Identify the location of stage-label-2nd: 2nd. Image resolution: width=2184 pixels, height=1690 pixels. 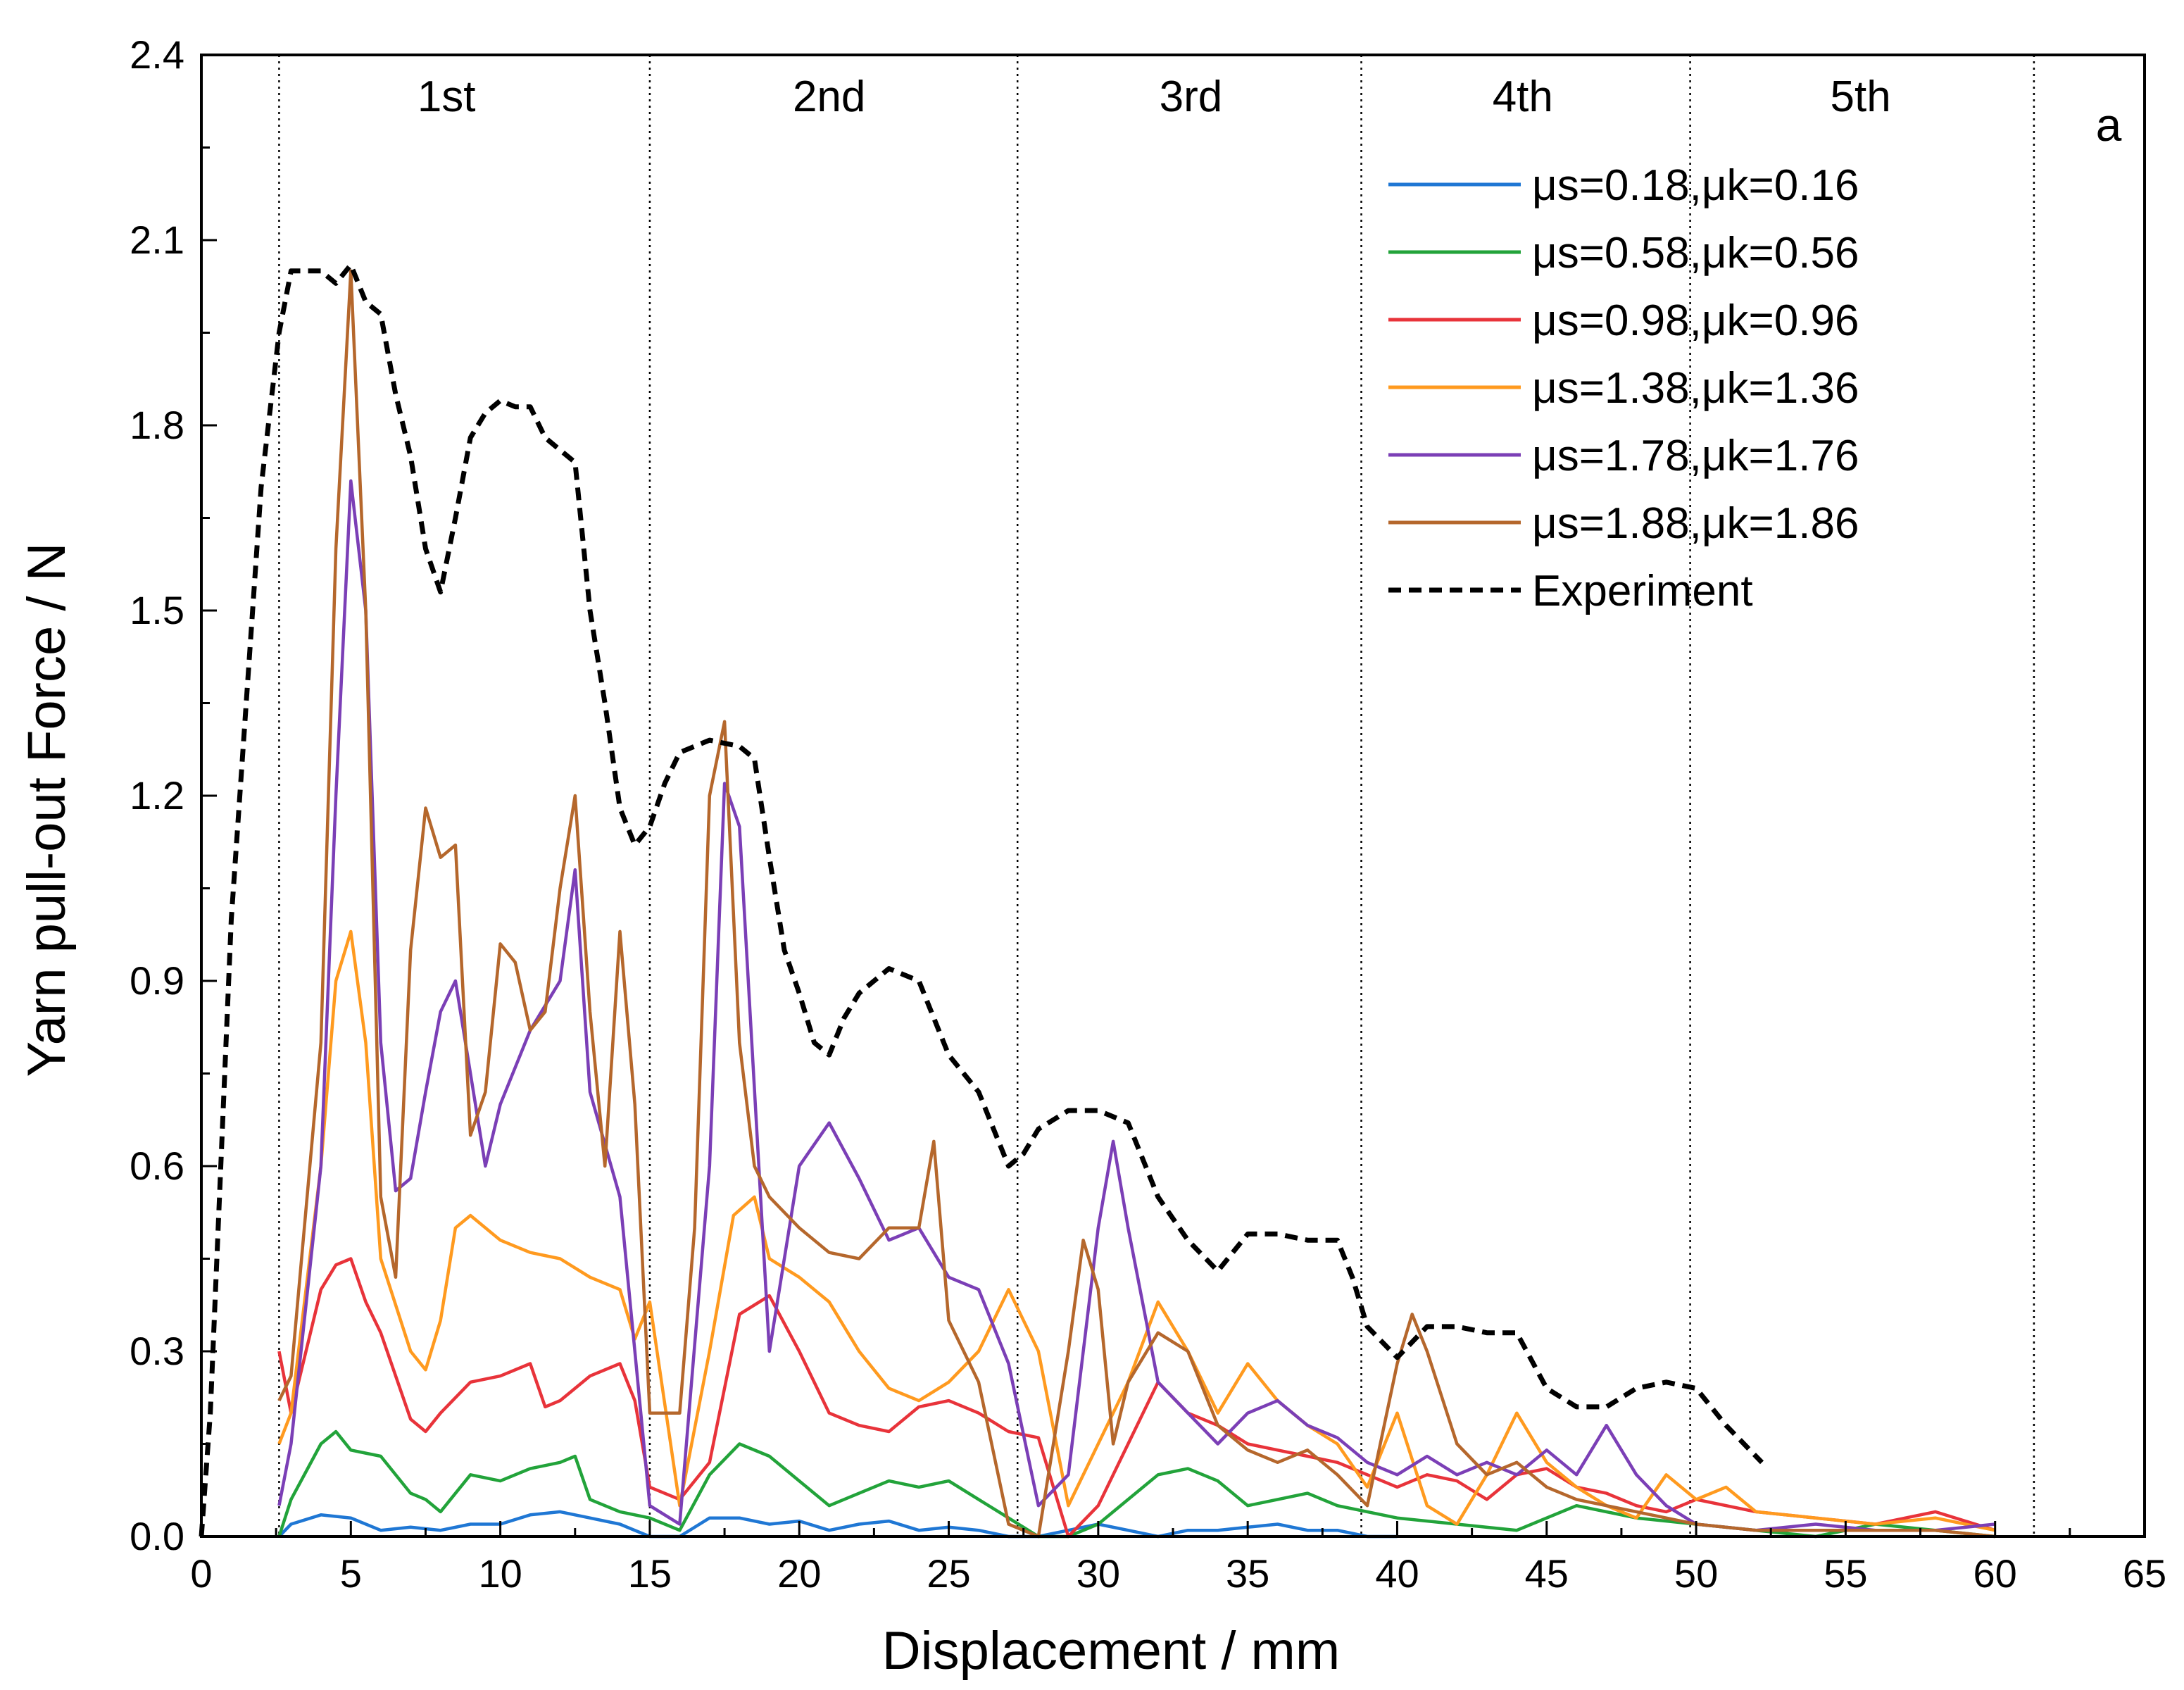
(829, 97).